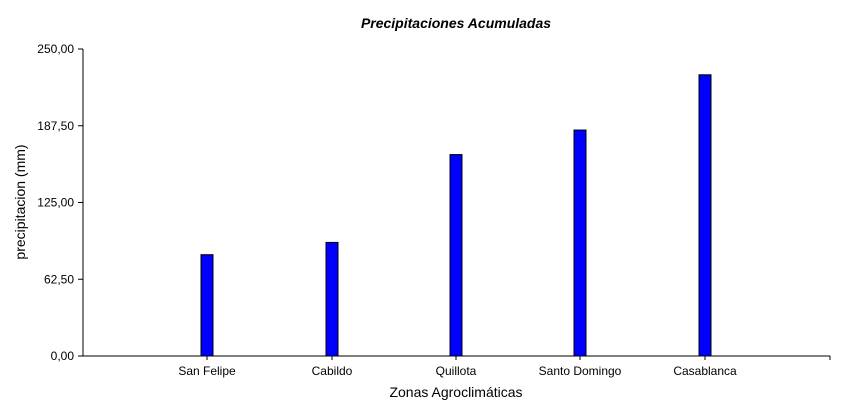 This screenshot has height=411, width=844. What do you see at coordinates (63, 356) in the screenshot?
I see `y-tick-label: 0,00` at bounding box center [63, 356].